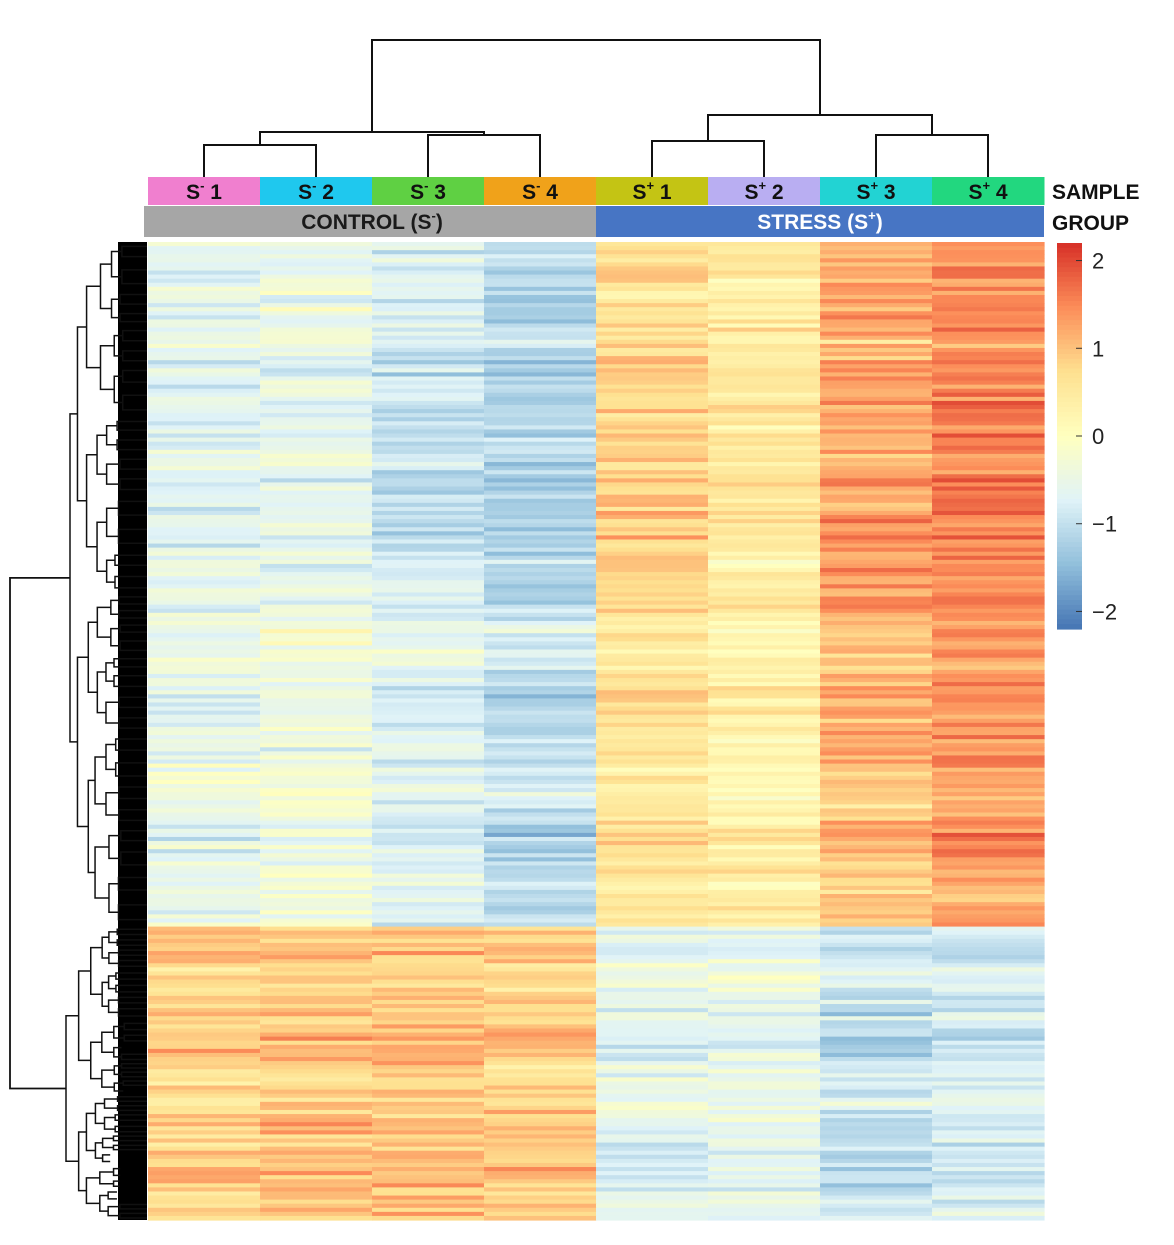 The width and height of the screenshot is (1174, 1245). I want to click on sample-label: S- 1, so click(204, 191).